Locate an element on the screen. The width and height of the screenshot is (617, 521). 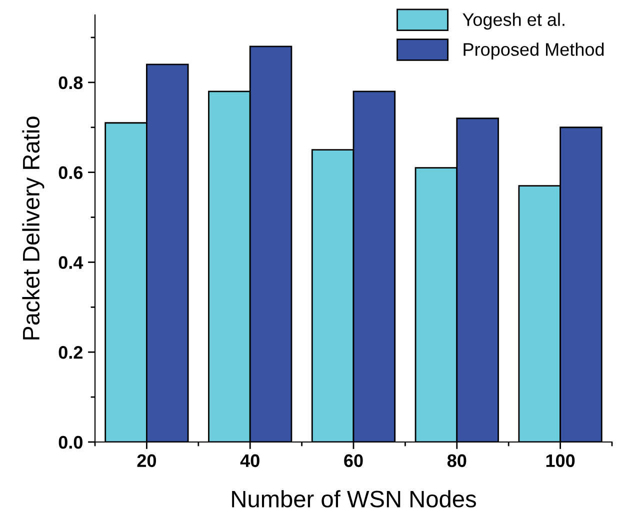
y-tick-label: 0.4 is located at coordinates (71, 262).